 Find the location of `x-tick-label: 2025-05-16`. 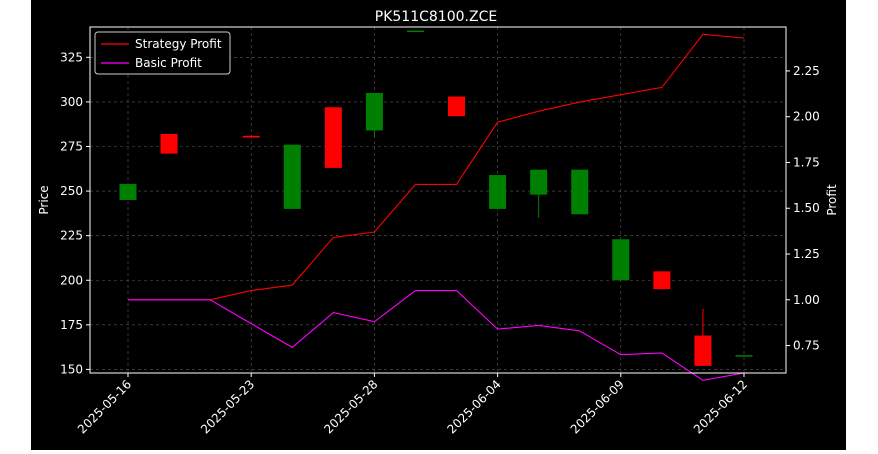

x-tick-label: 2025-05-16 is located at coordinates (104, 406).